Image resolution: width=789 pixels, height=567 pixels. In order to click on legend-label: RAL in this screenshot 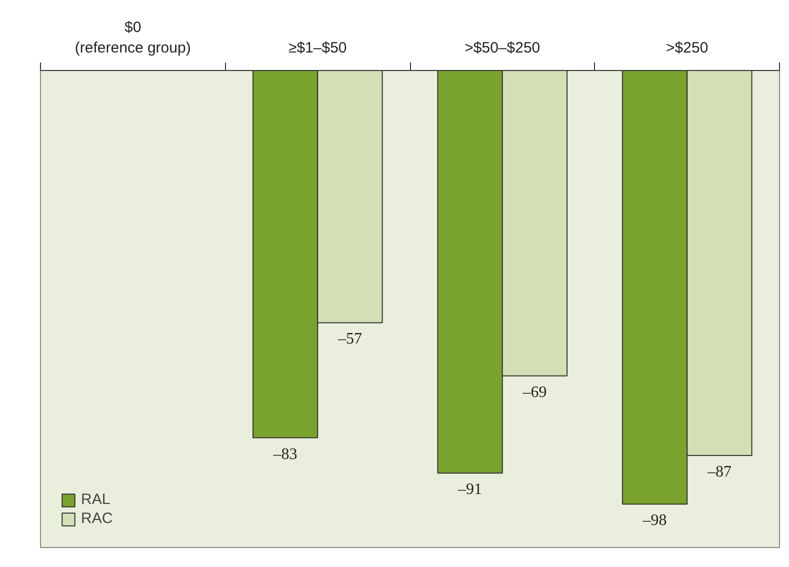, I will do `click(95, 499)`.